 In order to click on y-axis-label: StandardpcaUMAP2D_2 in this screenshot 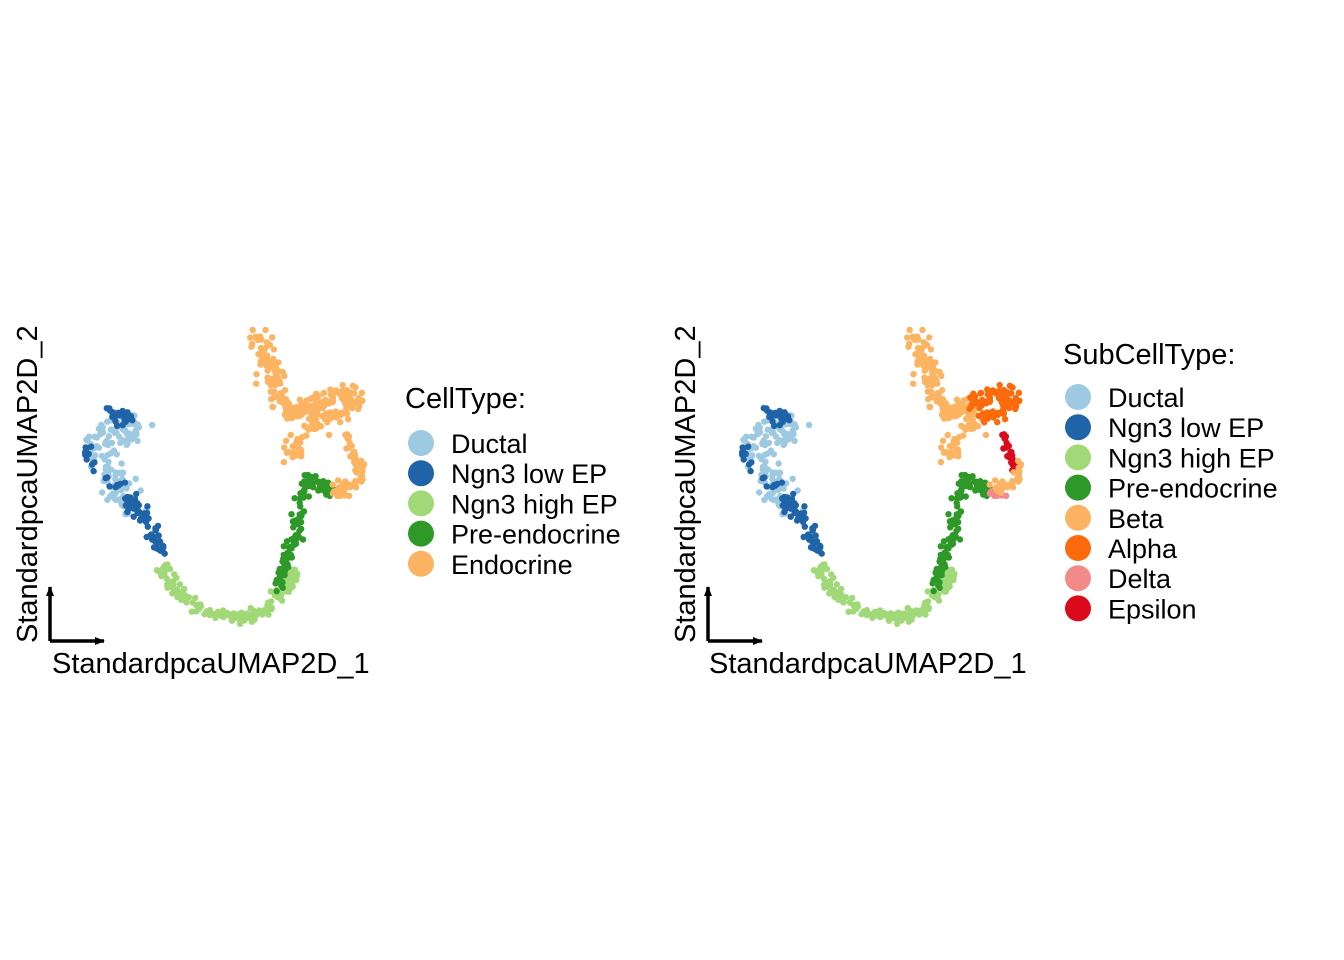, I will do `click(686, 484)`.